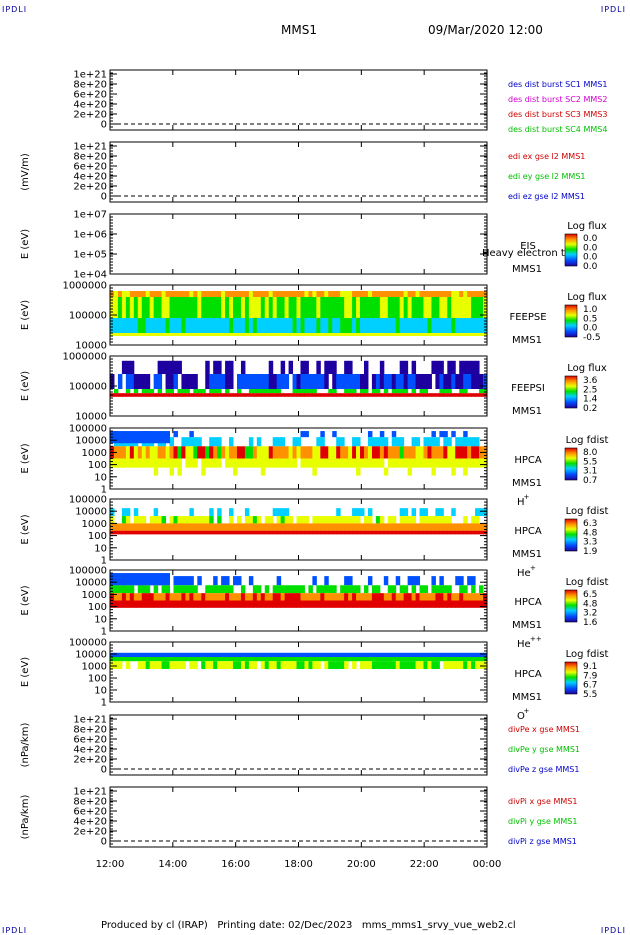  What do you see at coordinates (527, 317) in the screenshot?
I see `instrument-label-feepse: FEEPSE` at bounding box center [527, 317].